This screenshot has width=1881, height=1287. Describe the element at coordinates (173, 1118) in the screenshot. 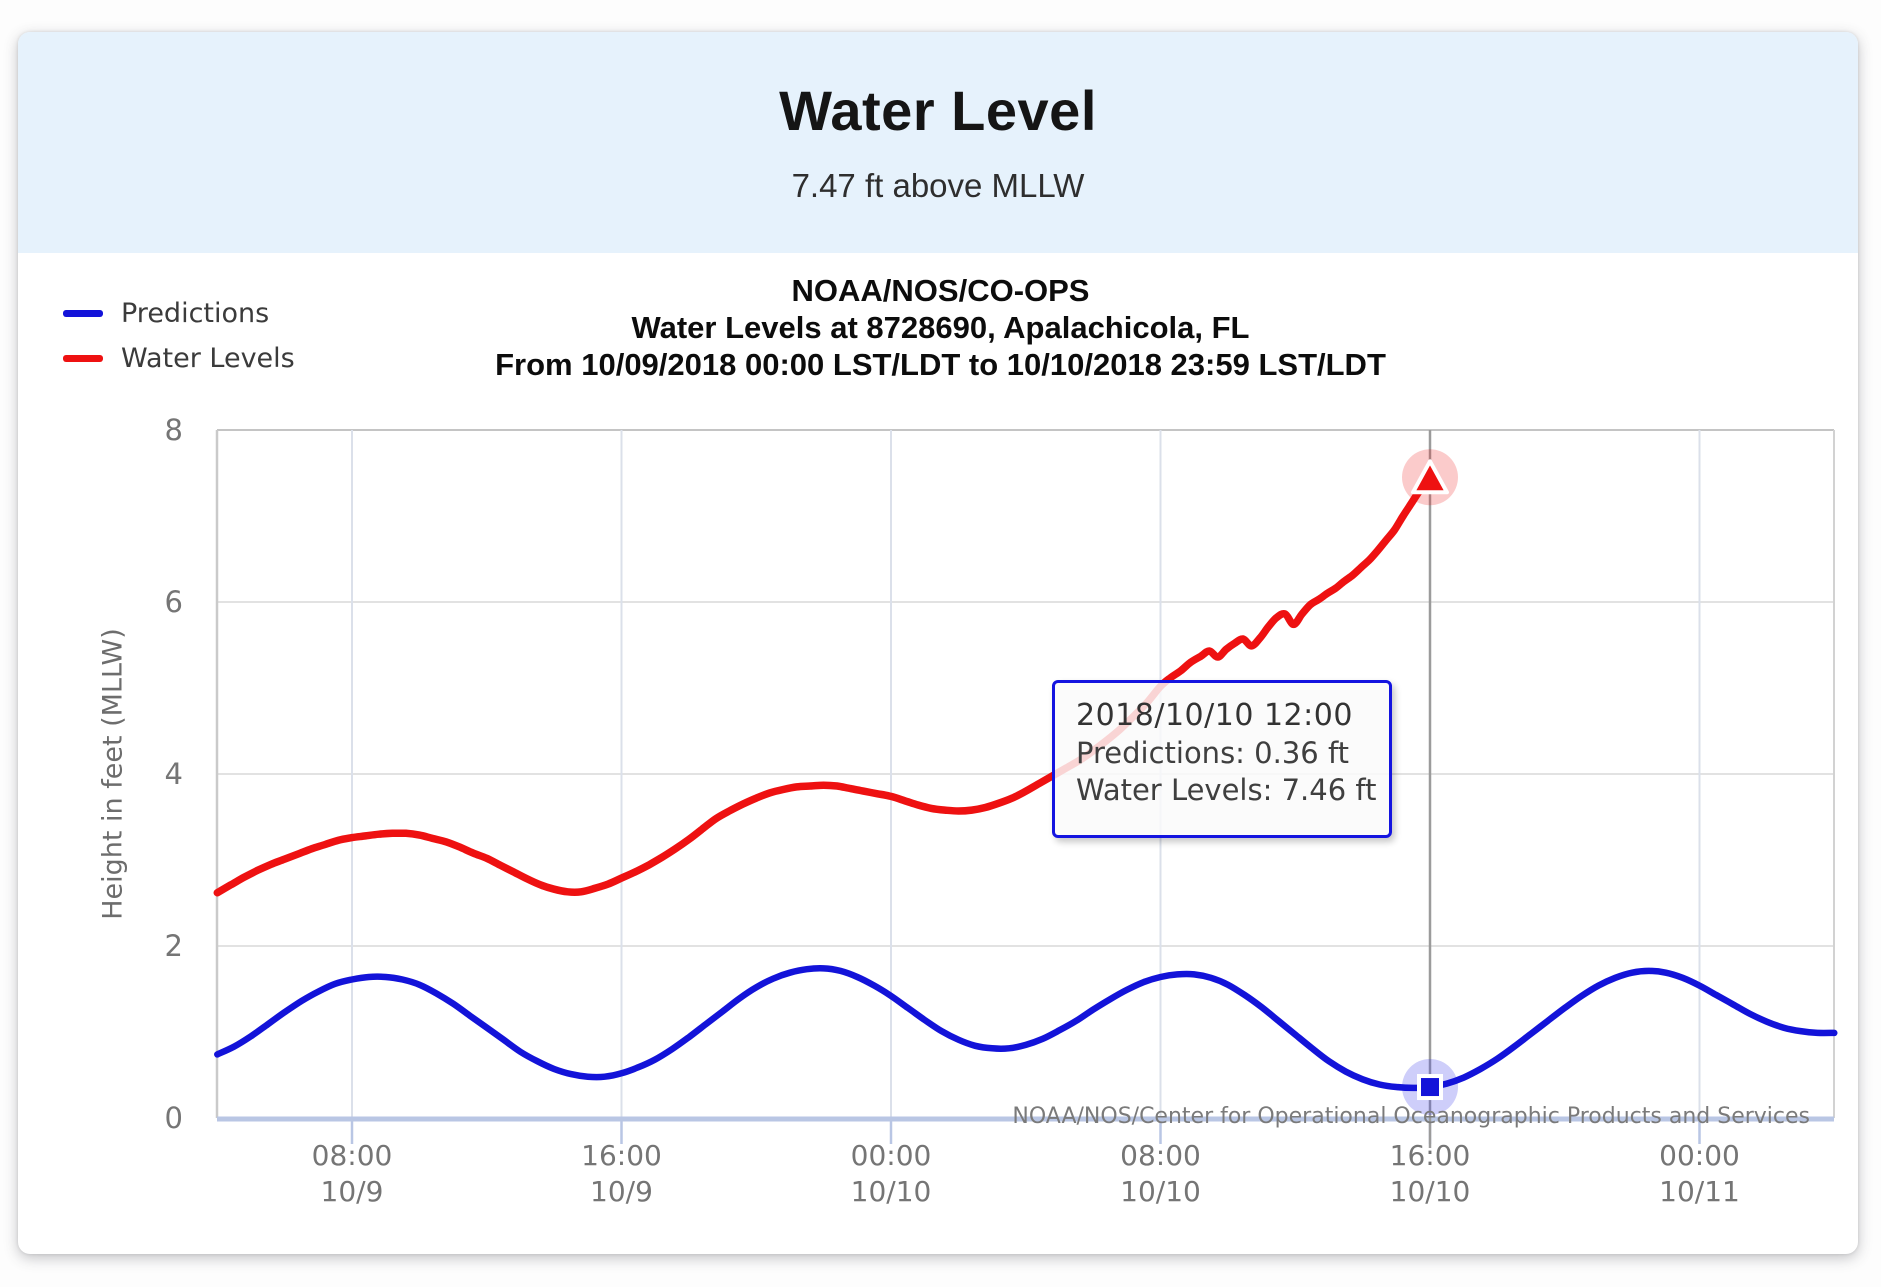

I see `y-tick-label-0: 0` at that location.